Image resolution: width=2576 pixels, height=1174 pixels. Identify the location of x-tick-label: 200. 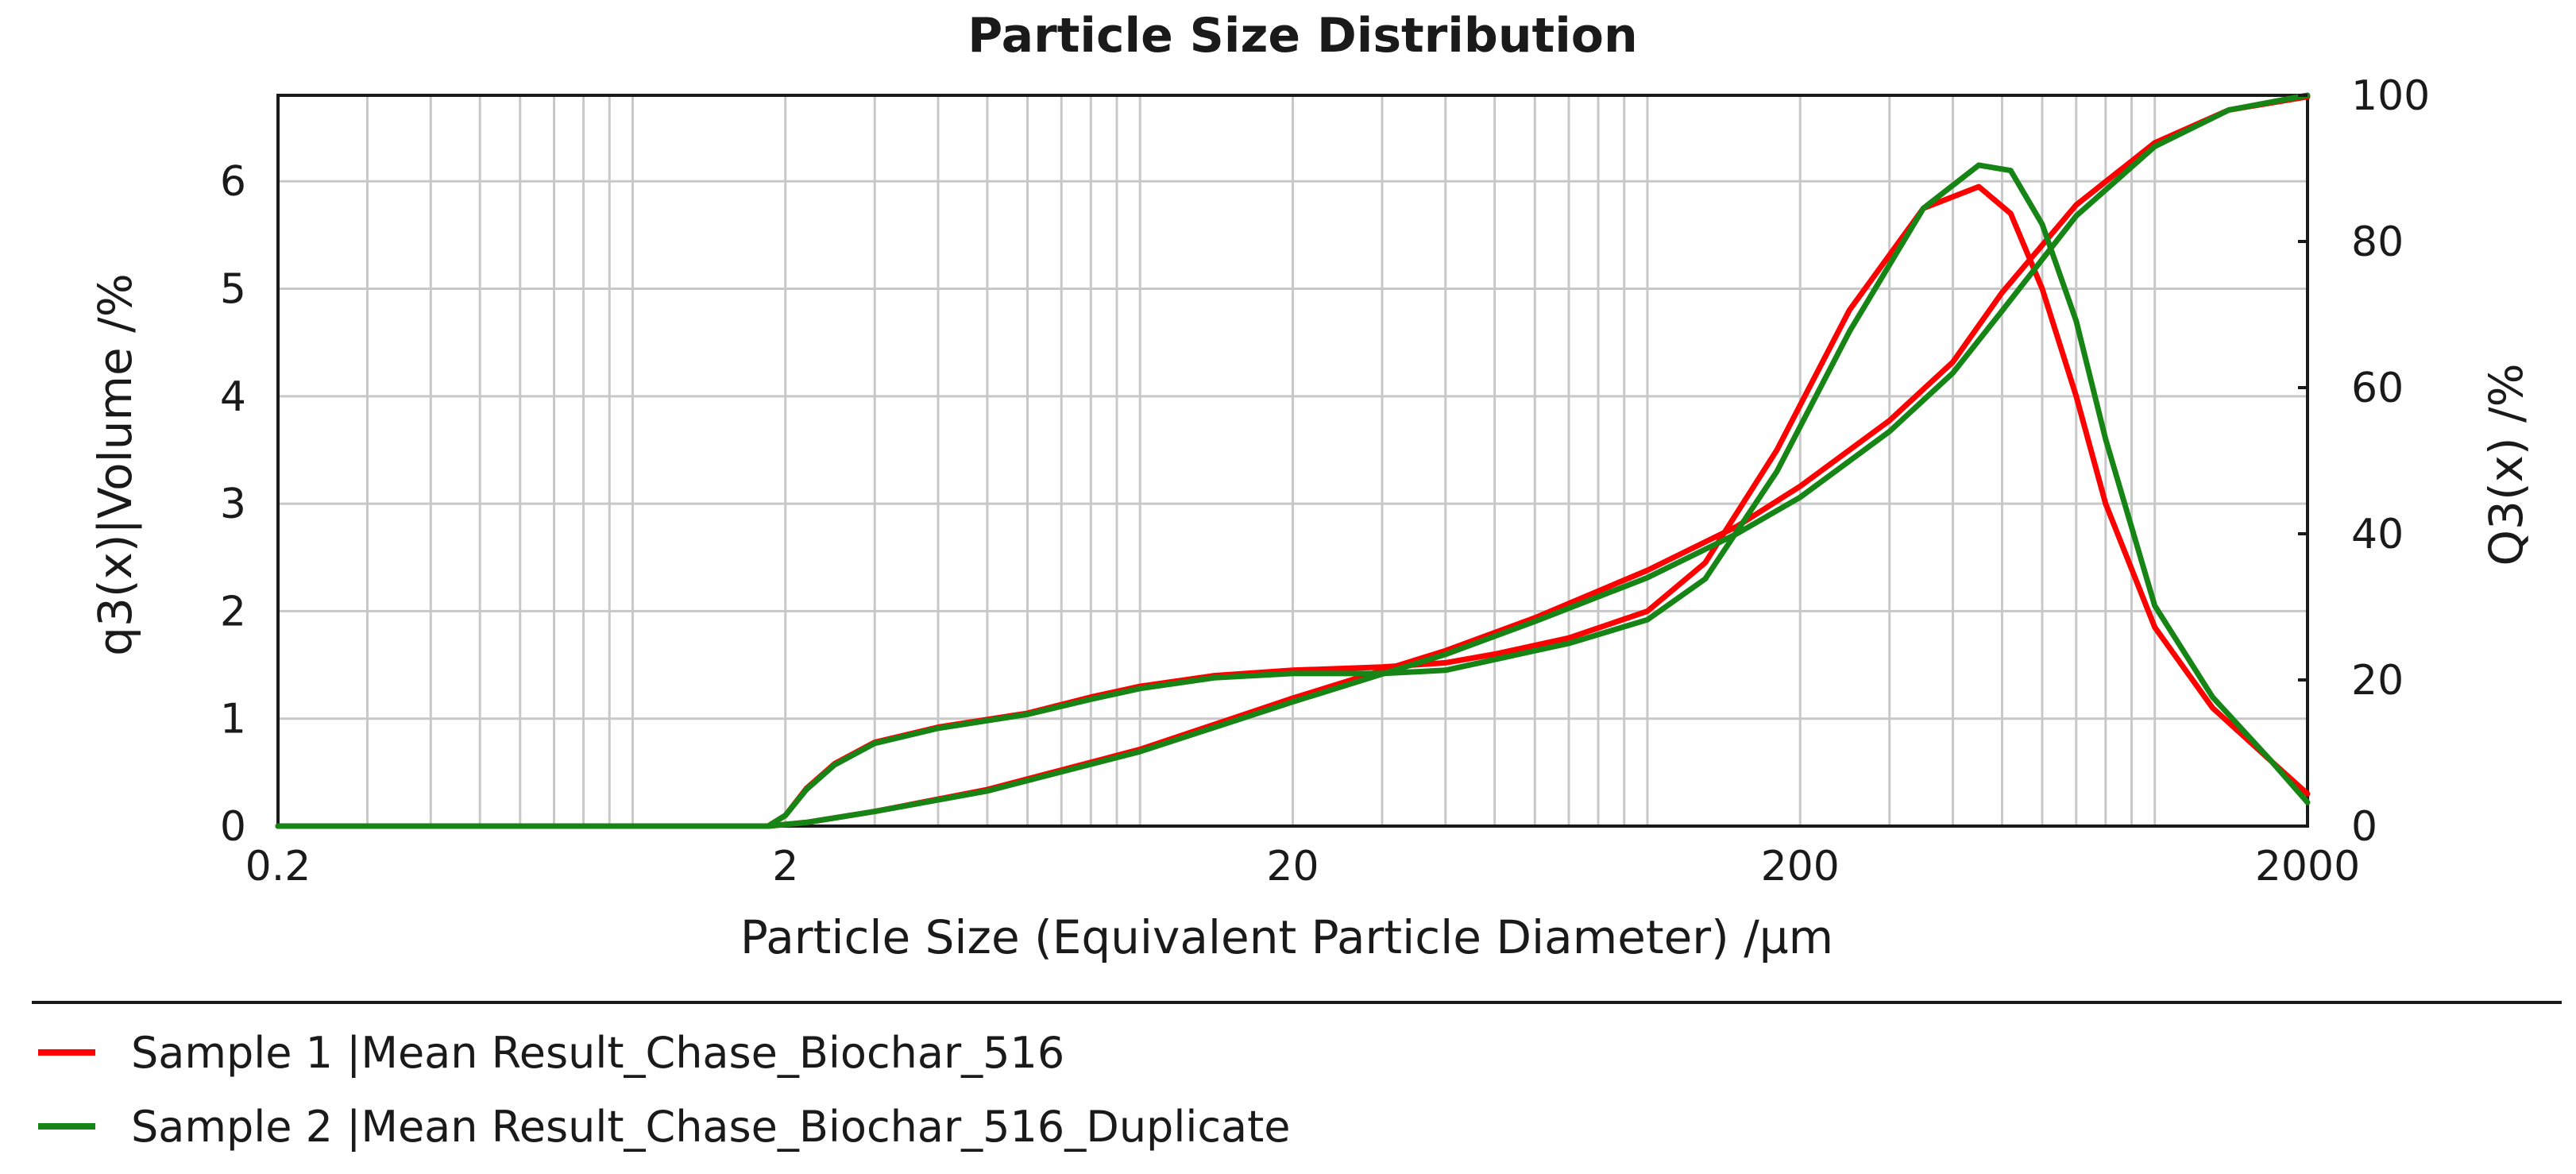
(1800, 866).